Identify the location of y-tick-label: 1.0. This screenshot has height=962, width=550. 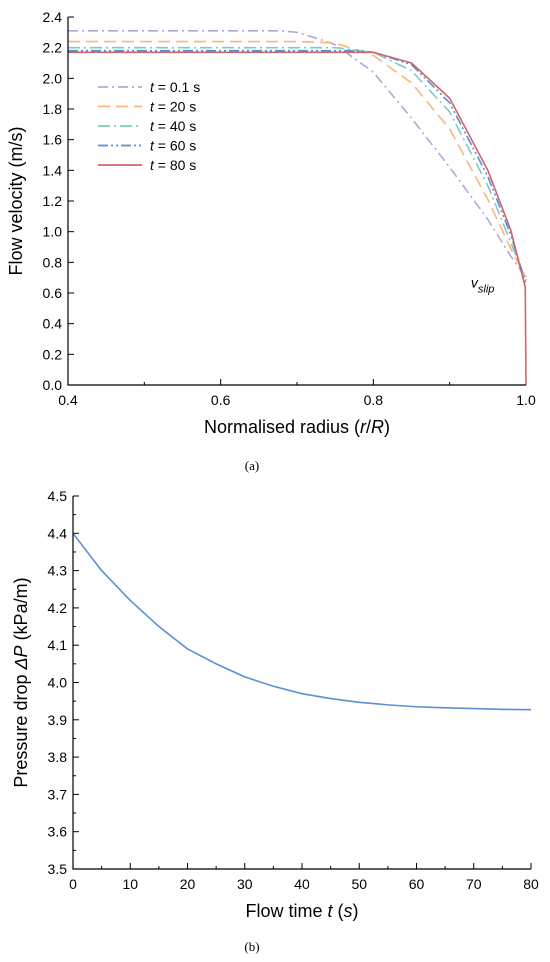
(53, 232).